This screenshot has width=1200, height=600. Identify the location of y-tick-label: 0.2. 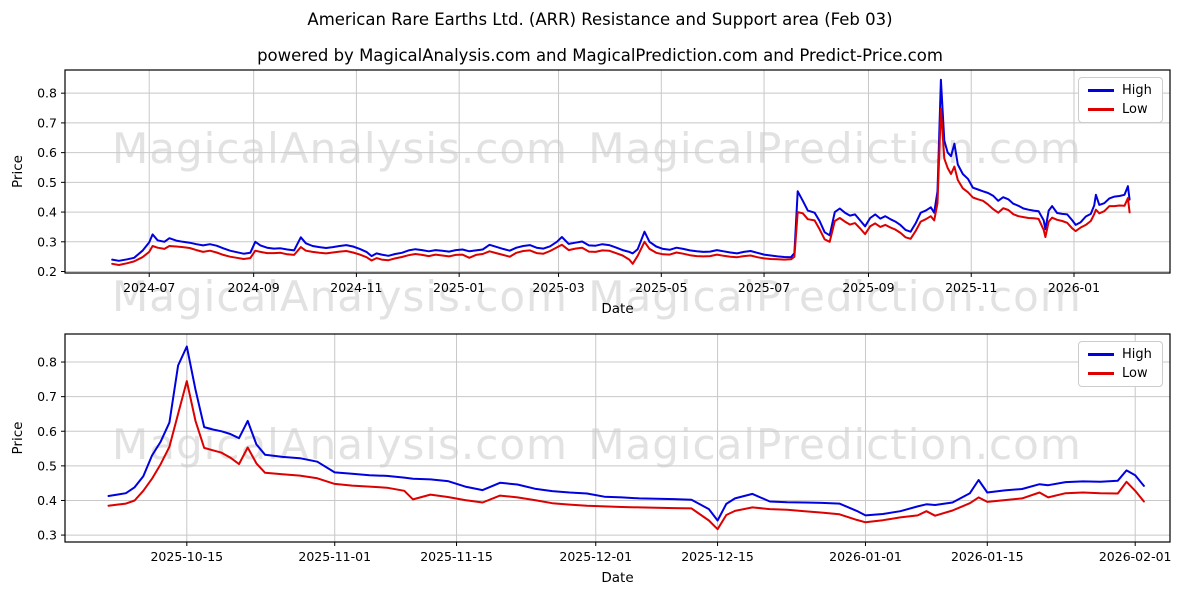
(47, 271).